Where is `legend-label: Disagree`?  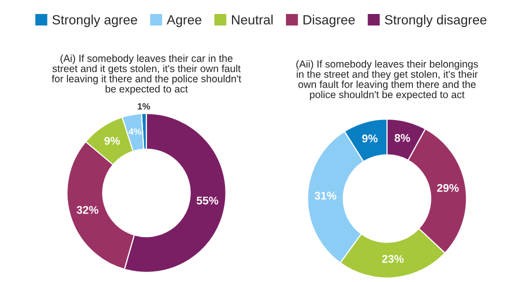
legend-label: Disagree is located at coordinates (329, 21).